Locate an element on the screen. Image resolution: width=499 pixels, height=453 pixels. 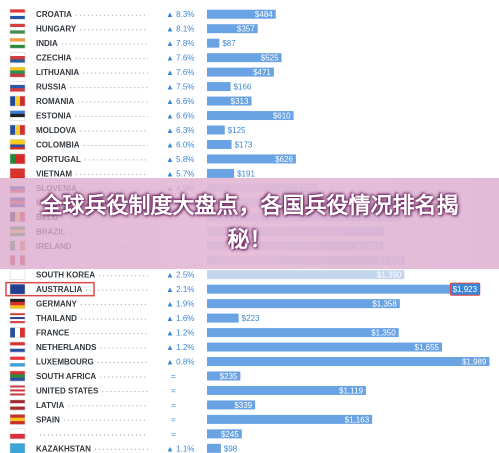
row-lithuania: LITHUANIA ▲ 7.6% $471 is located at coordinates (141, 72).